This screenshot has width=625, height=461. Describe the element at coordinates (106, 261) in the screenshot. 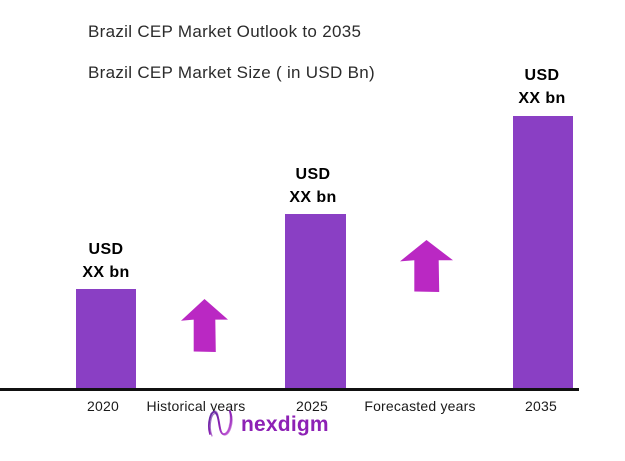

I see `value-label-2020: USD XX bn` at that location.